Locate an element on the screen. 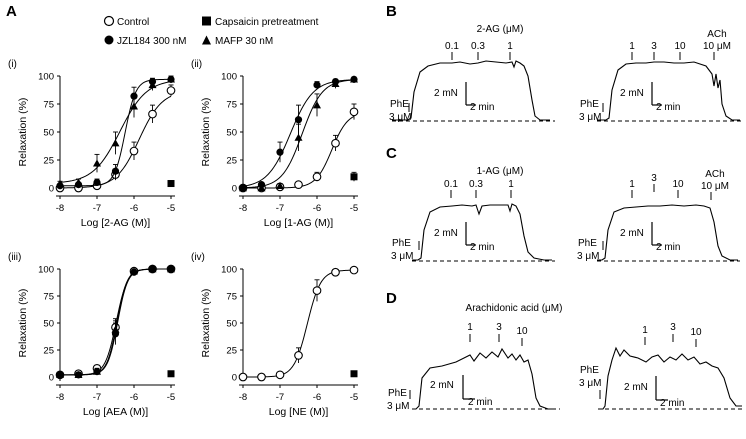  panel-b-right-ach-conc: 10 μM is located at coordinates (717, 46).